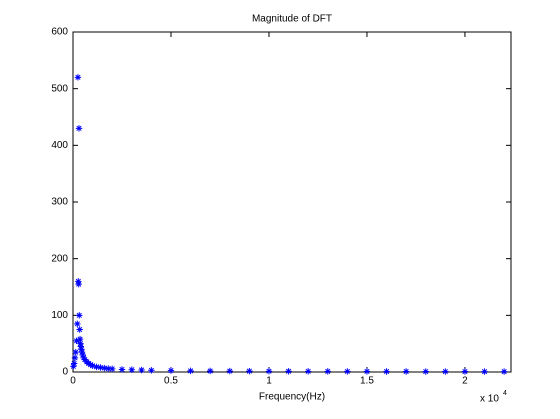 Image resolution: width=560 pixels, height=419 pixels. I want to click on y-tick-label: 400, so click(59, 145).